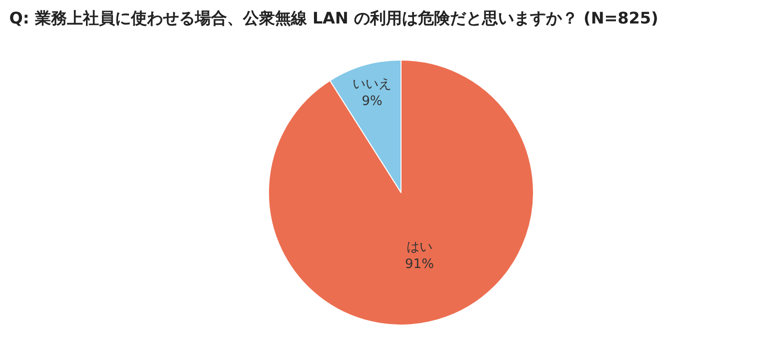 This screenshot has height=357, width=776. I want to click on data-label: 91%, so click(419, 264).